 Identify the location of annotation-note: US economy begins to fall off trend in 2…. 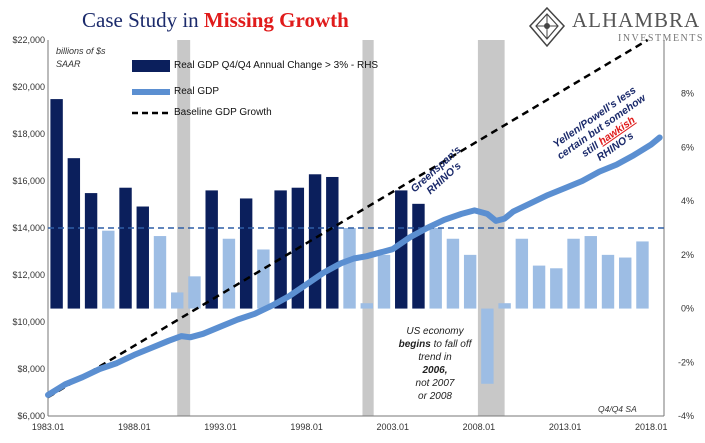
(435, 364).